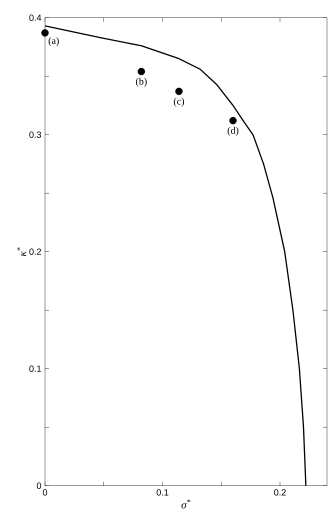 This screenshot has height=525, width=333. What do you see at coordinates (162, 492) in the screenshot?
I see `x-tick-label: 0.1` at bounding box center [162, 492].